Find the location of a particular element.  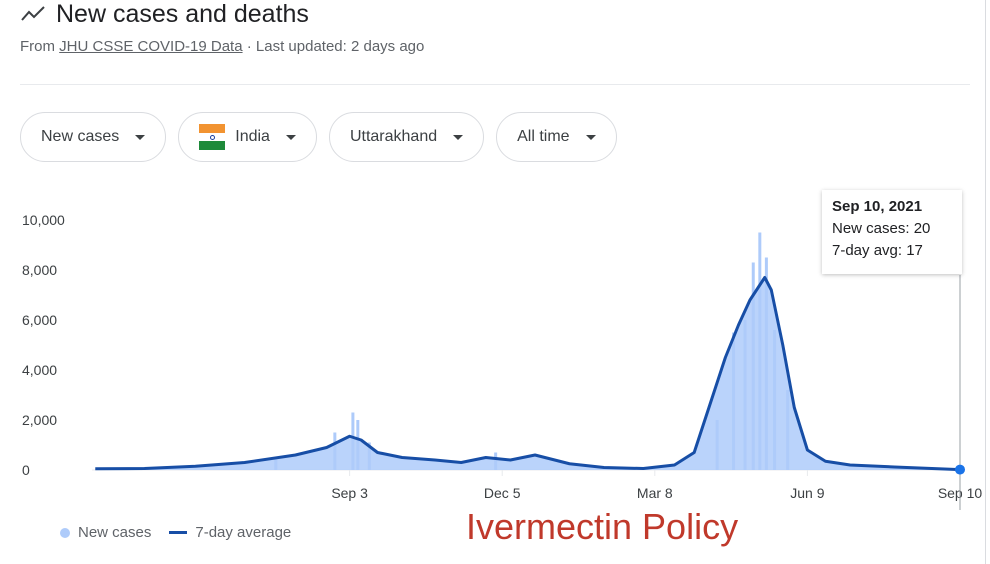

india-flag-icon is located at coordinates (212, 137).